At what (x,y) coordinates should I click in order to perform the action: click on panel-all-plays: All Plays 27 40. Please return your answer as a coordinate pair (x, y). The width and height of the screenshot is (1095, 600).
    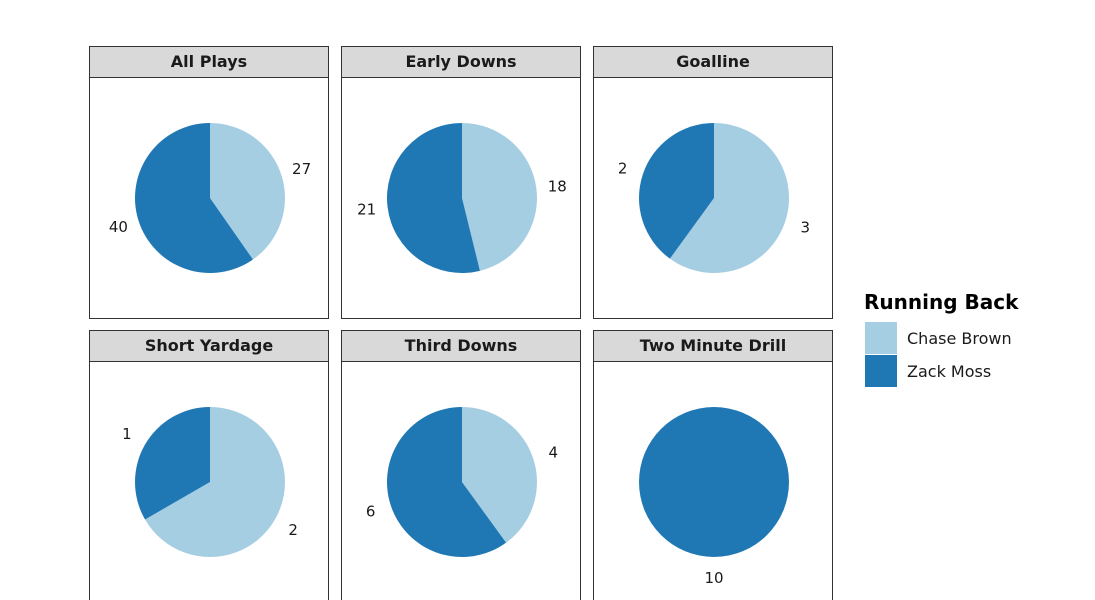
    Looking at the image, I should click on (209, 182).